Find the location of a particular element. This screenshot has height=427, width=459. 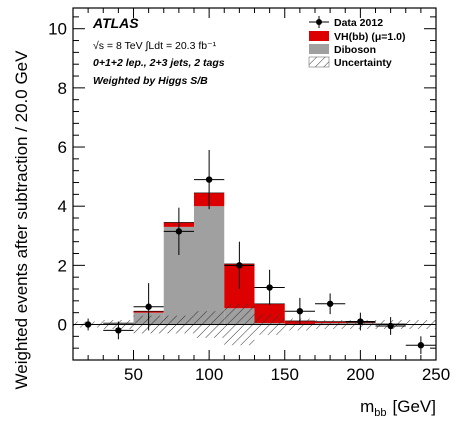

energy-lumi-label: √s = 8 TeV ∫Ldt = 20.3 fb⁻¹ is located at coordinates (155, 46).